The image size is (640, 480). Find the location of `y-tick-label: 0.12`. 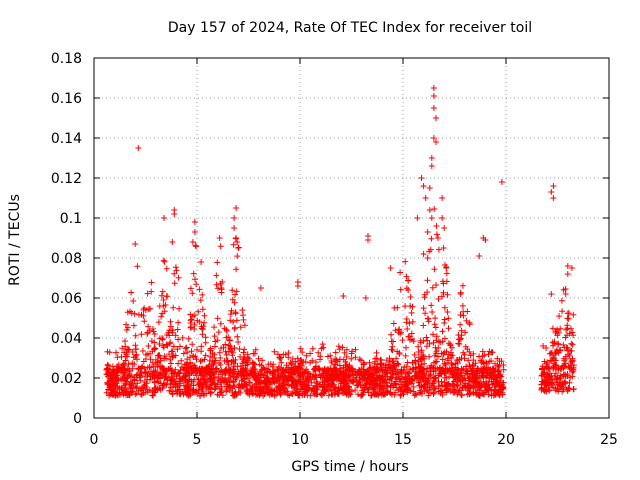

y-tick-label: 0.12 is located at coordinates (66, 179).